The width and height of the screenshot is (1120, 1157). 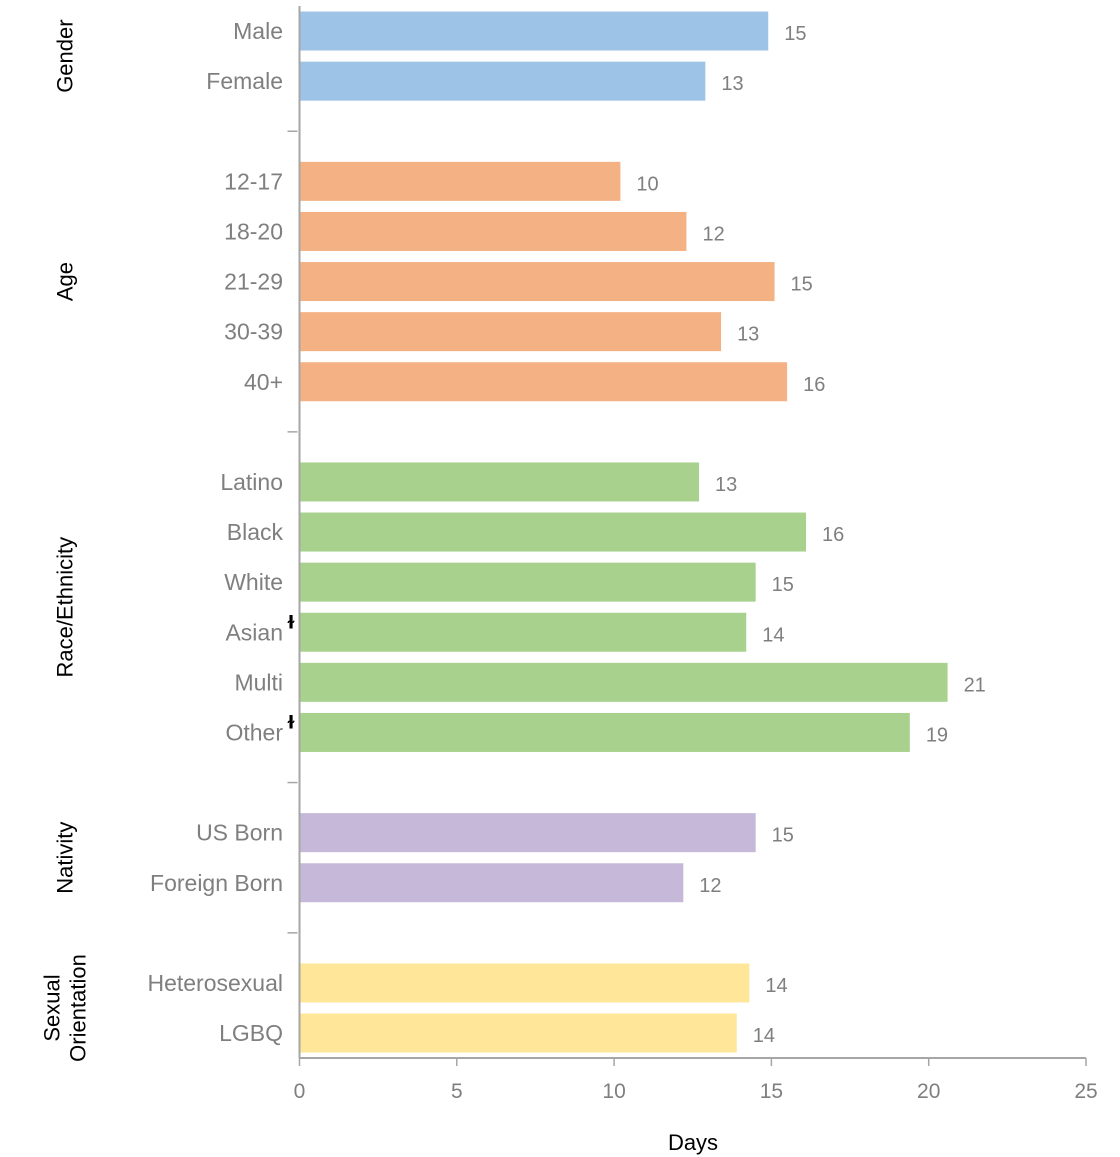 I want to click on category-label: US Born, so click(x=239, y=833).